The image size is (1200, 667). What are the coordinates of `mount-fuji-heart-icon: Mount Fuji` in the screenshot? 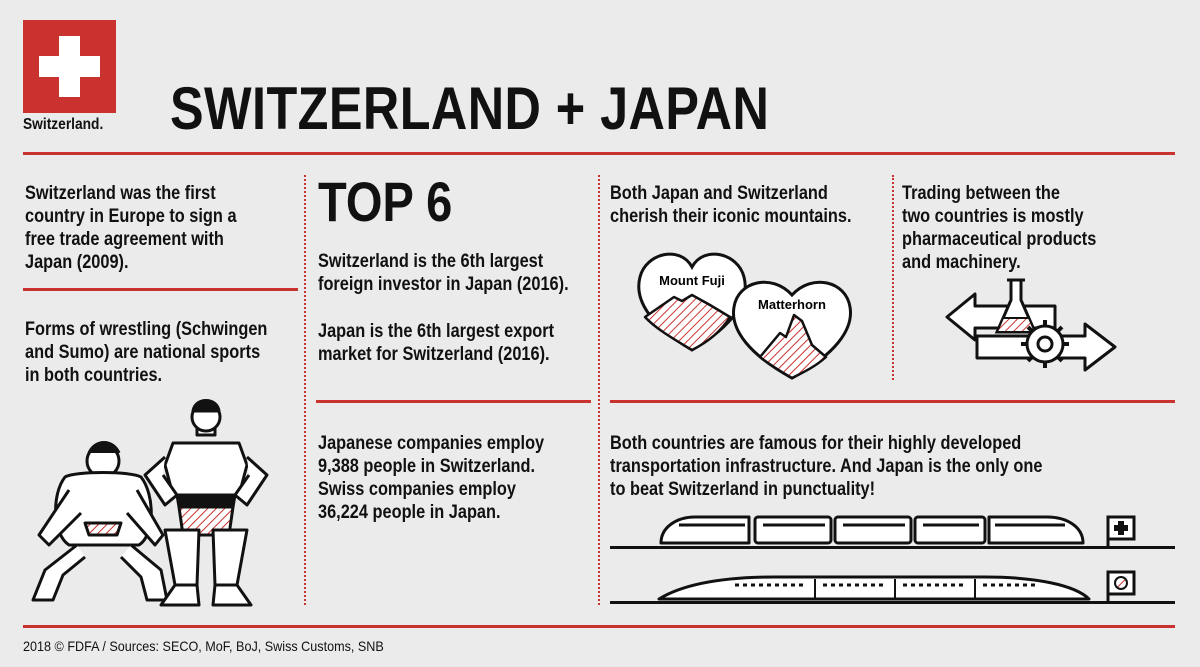 It's located at (692, 302).